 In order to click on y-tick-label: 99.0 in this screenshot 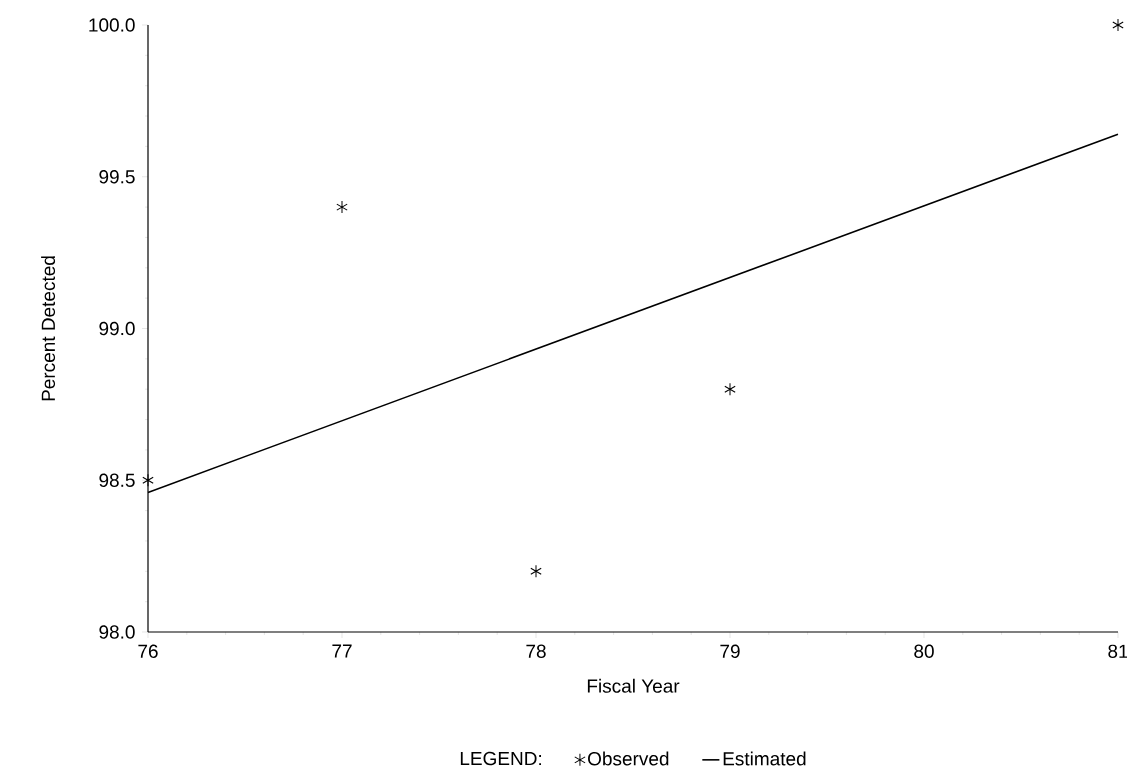, I will do `click(117, 328)`.